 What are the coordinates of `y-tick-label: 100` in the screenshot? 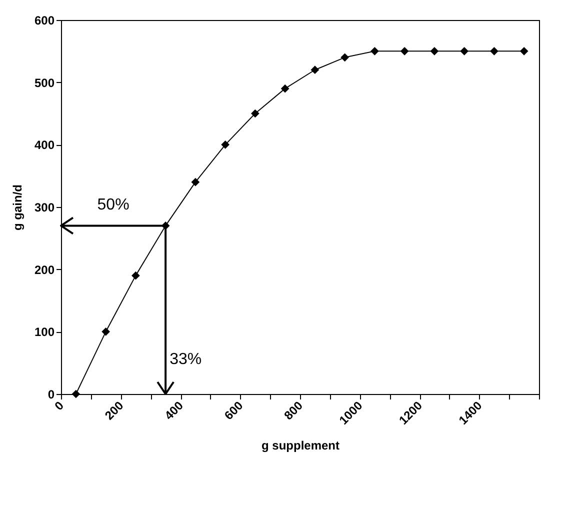 It's located at (44, 332).